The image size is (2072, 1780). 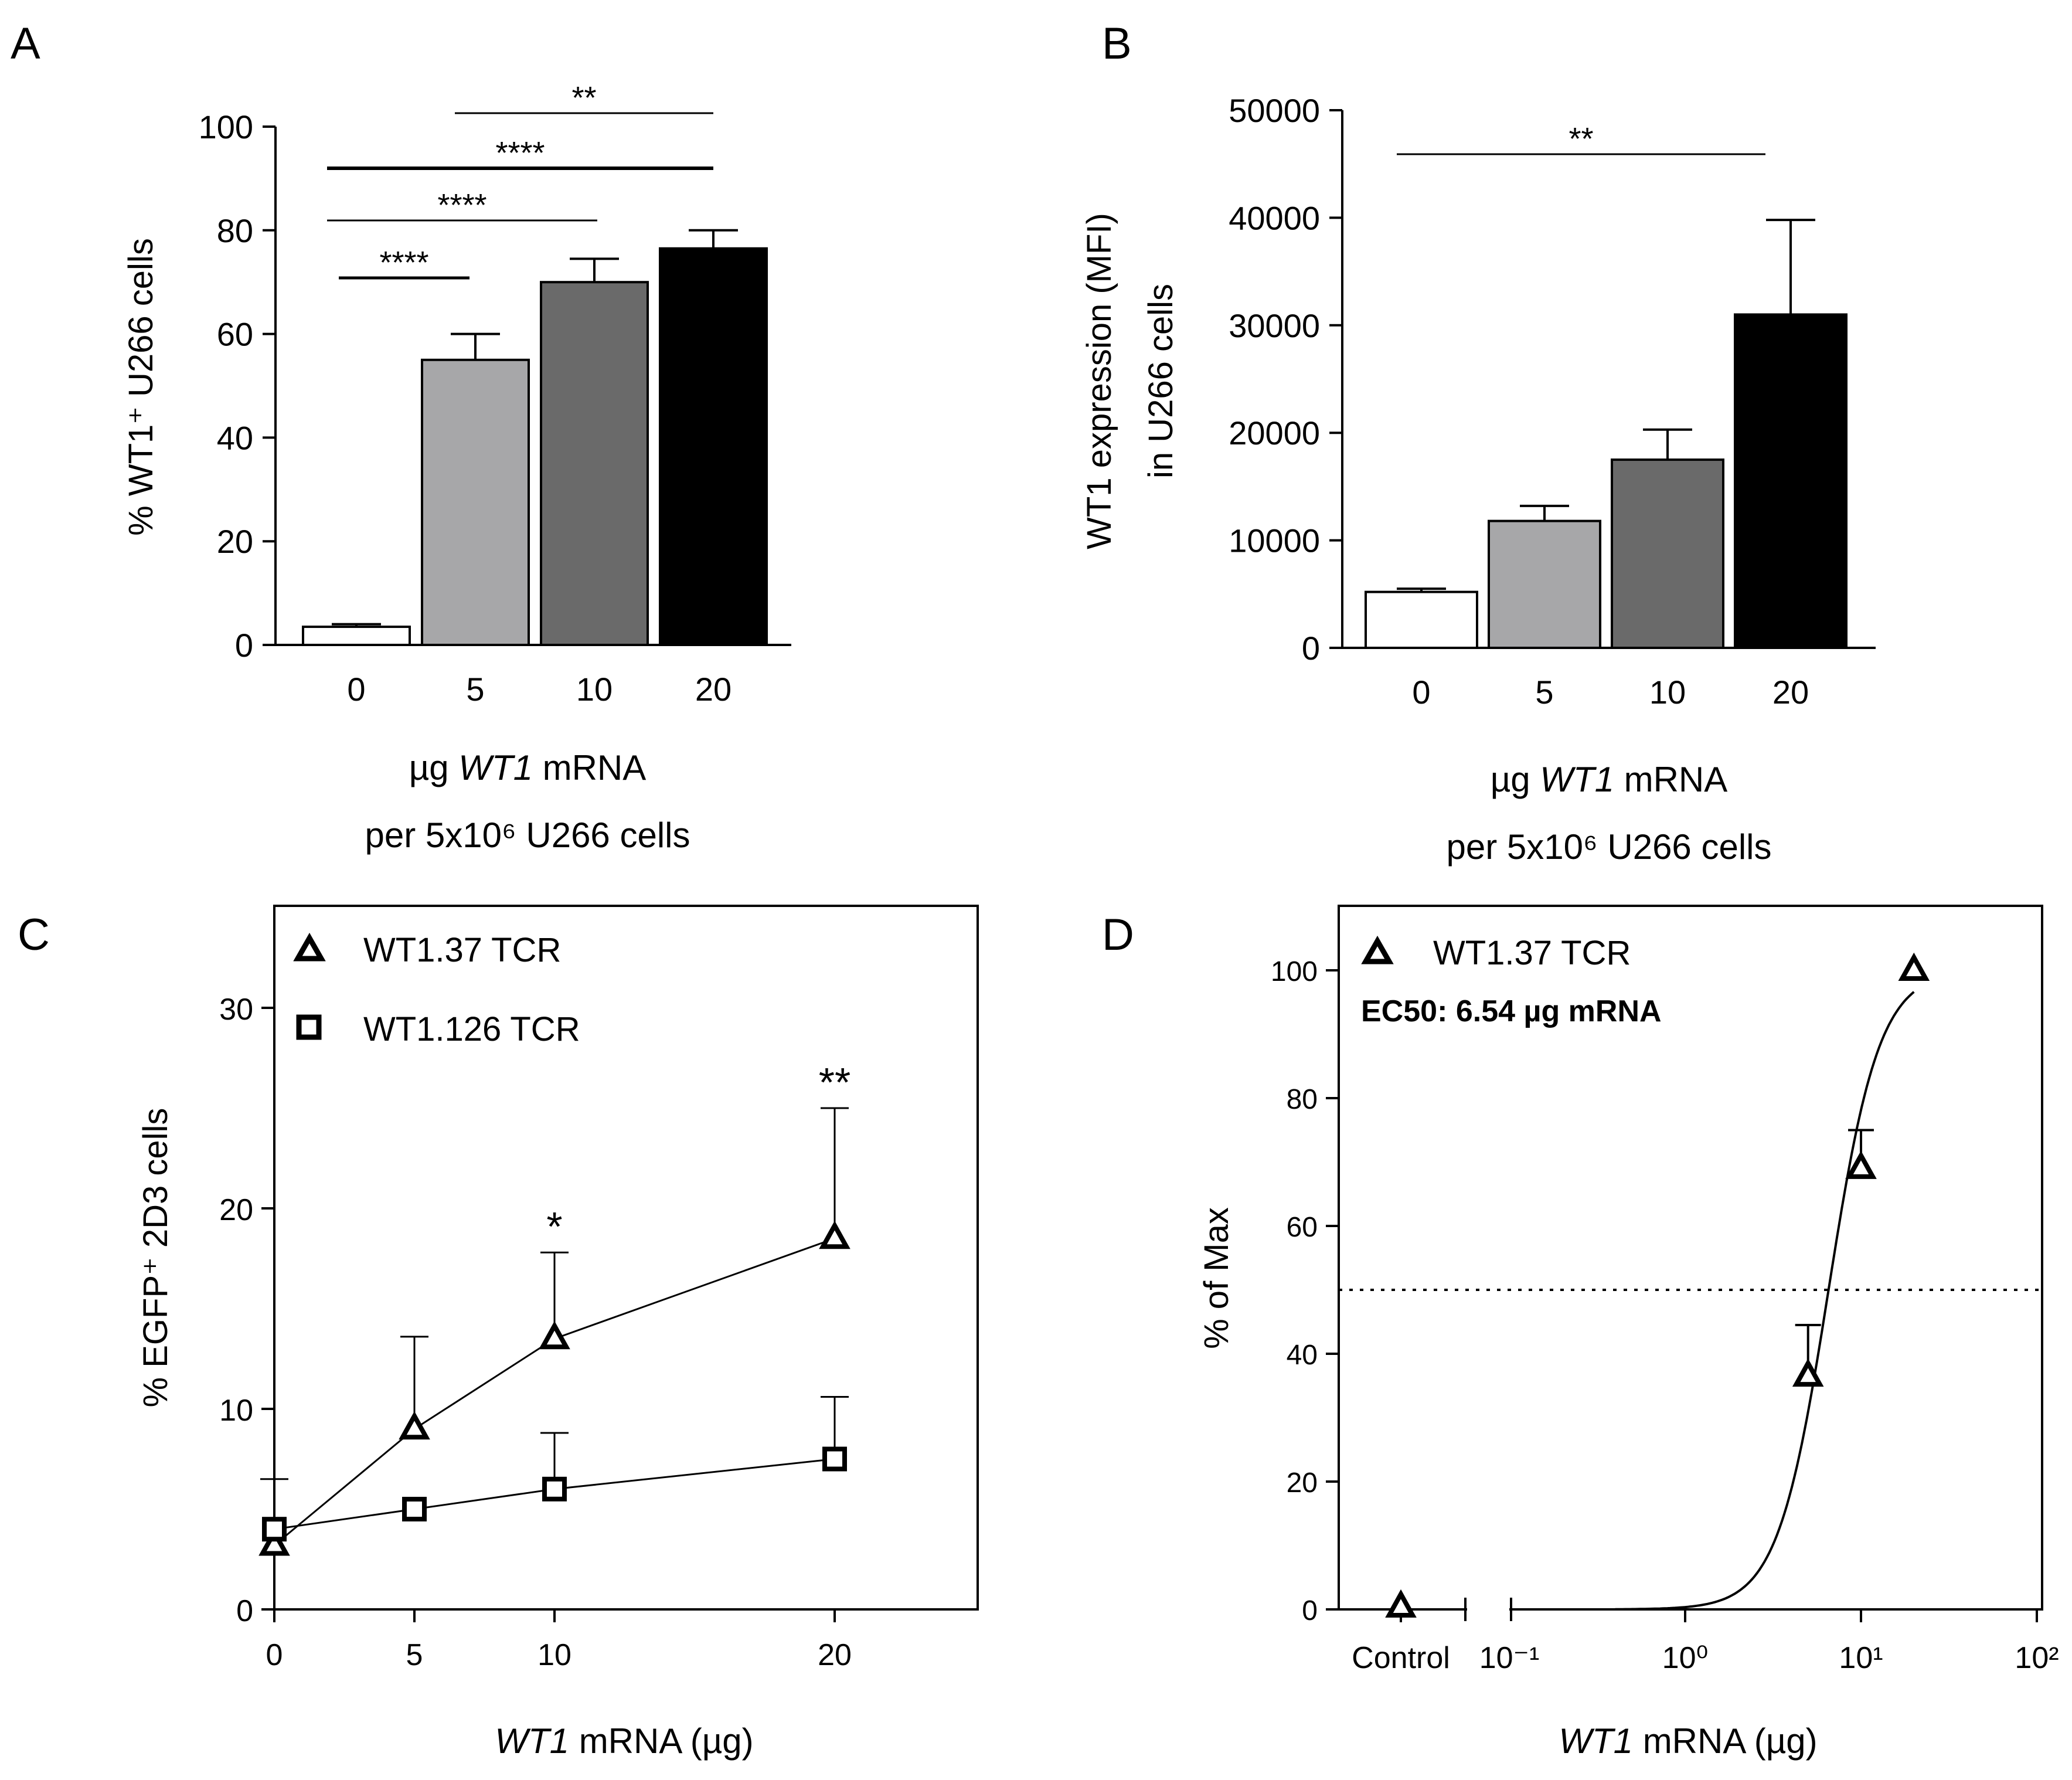 What do you see at coordinates (1685, 1658) in the screenshot?
I see `x-tick-label: 10⁰` at bounding box center [1685, 1658].